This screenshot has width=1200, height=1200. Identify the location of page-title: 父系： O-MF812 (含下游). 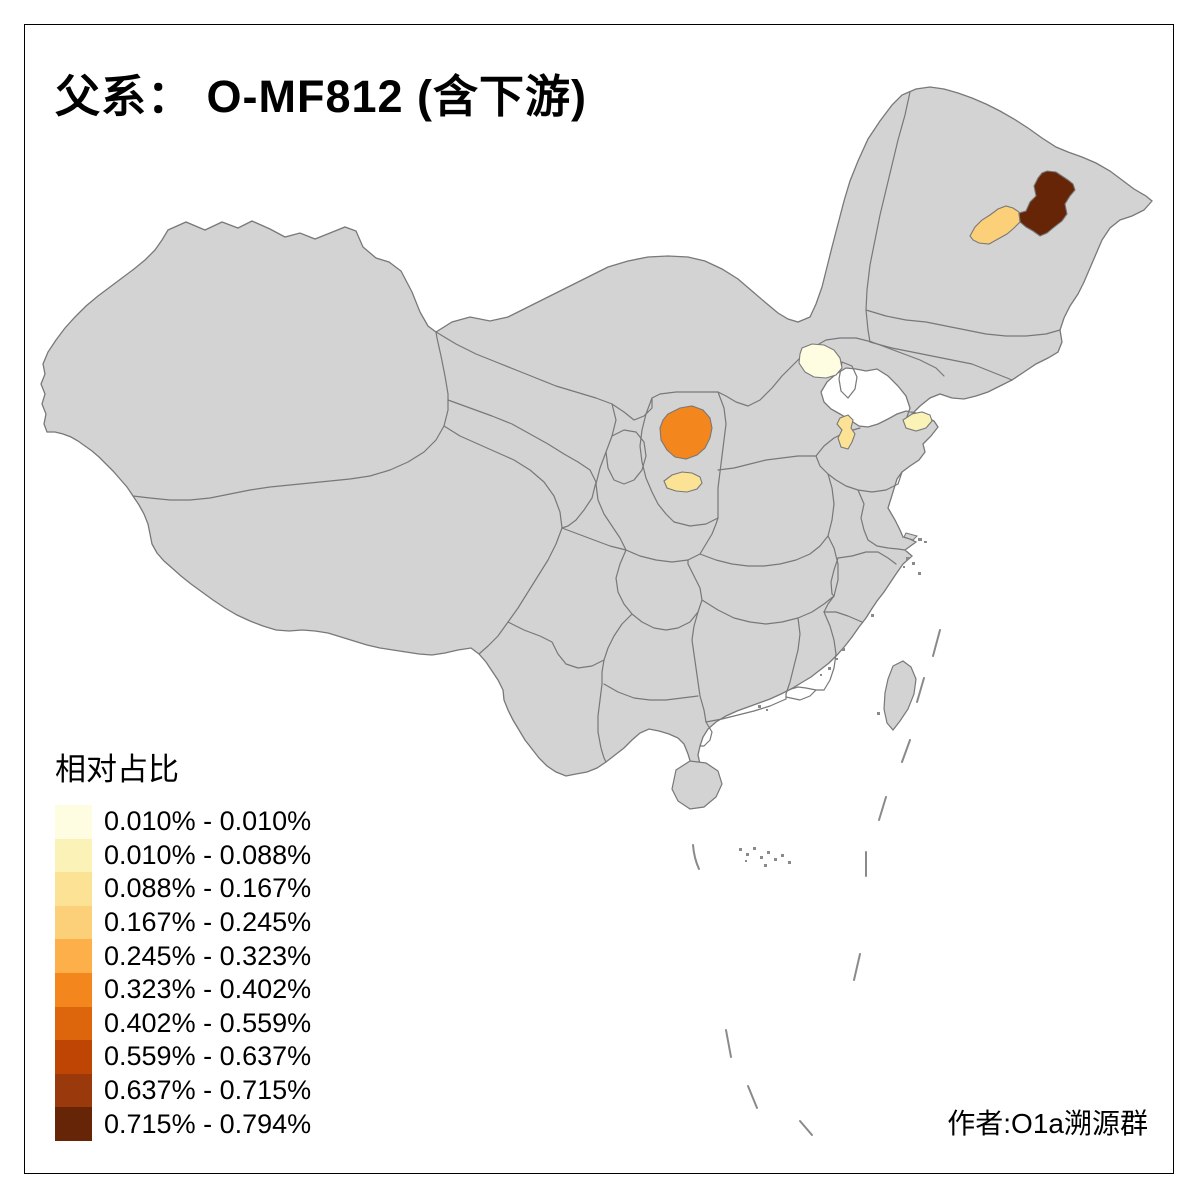
(321, 96).